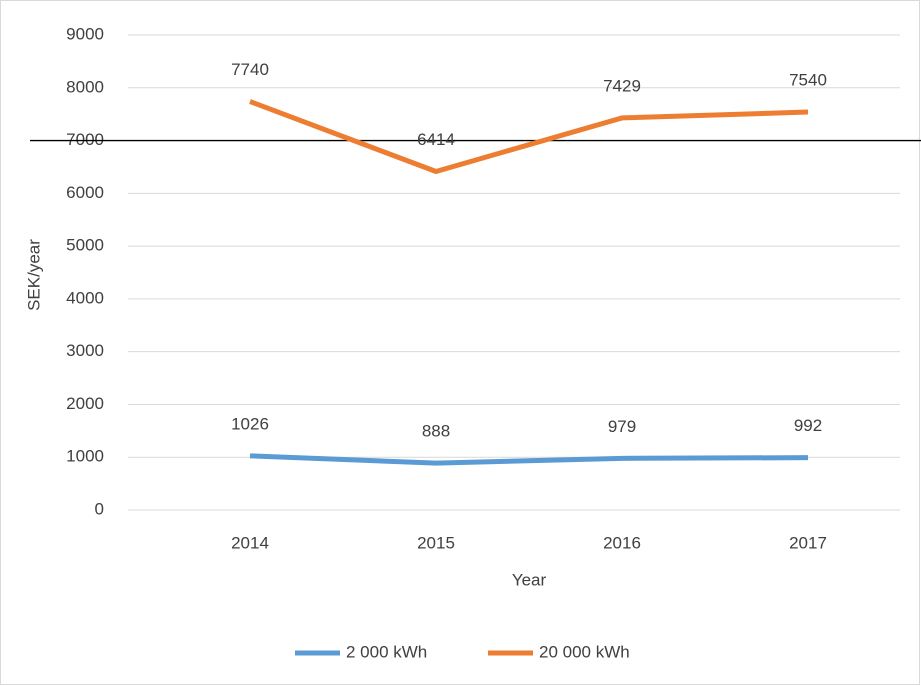 The height and width of the screenshot is (686, 921). What do you see at coordinates (85, 456) in the screenshot?
I see `y-tick-label: 1000` at bounding box center [85, 456].